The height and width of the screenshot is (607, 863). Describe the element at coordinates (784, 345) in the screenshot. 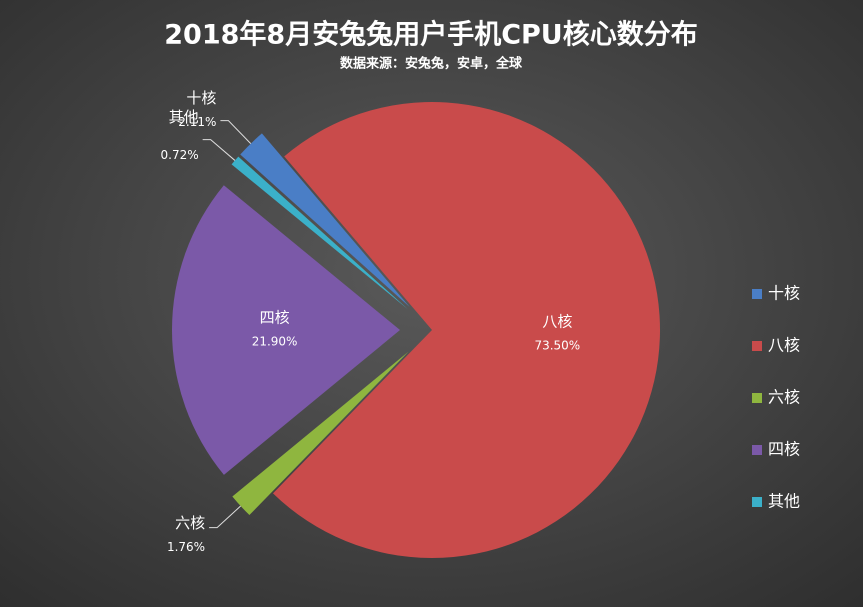

I see `legend-label: 八核` at that location.